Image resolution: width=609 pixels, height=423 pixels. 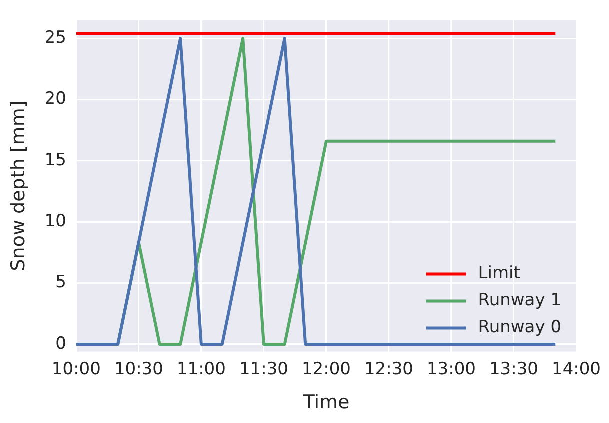 What do you see at coordinates (55, 160) in the screenshot?
I see `y-tick-label: 15` at bounding box center [55, 160].